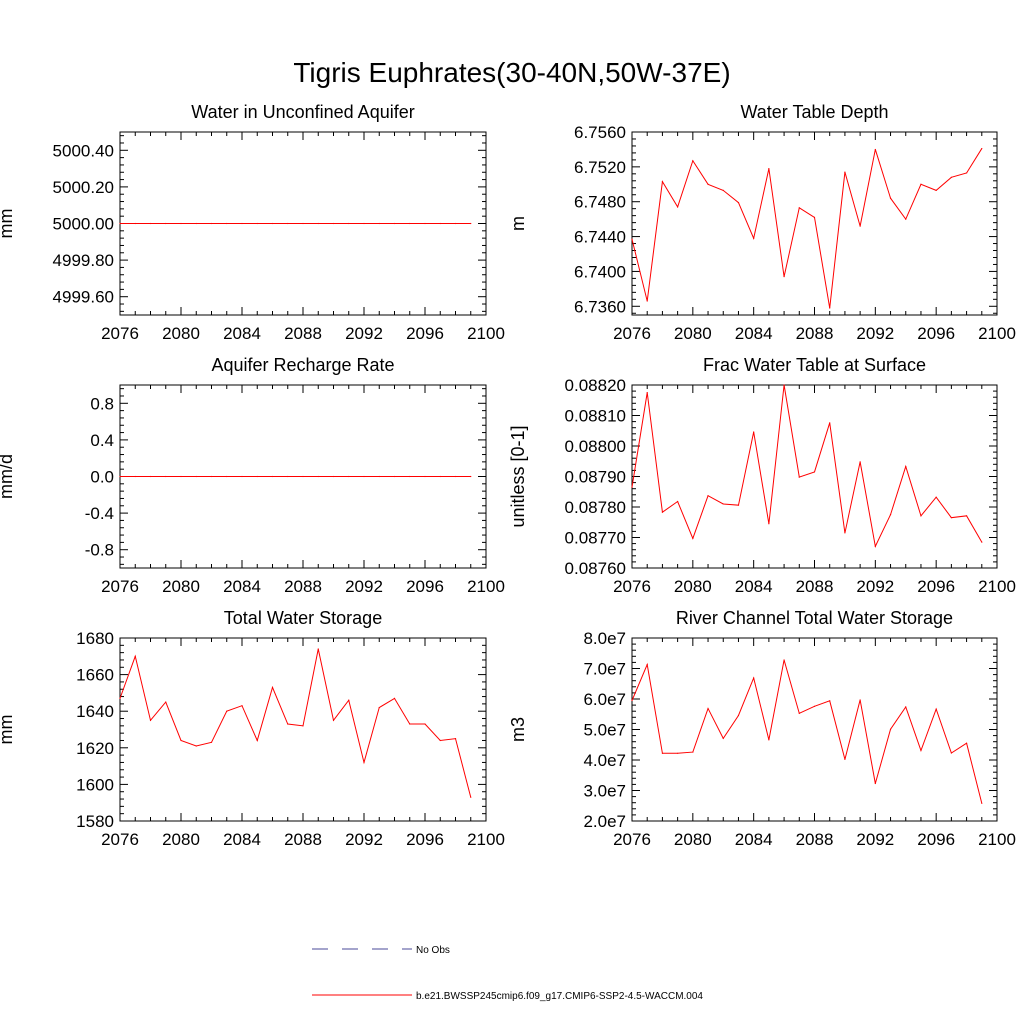 The height and width of the screenshot is (1024, 1024). What do you see at coordinates (302, 112) in the screenshot?
I see `panel-title: Water in Unconfined Aquifer` at bounding box center [302, 112].